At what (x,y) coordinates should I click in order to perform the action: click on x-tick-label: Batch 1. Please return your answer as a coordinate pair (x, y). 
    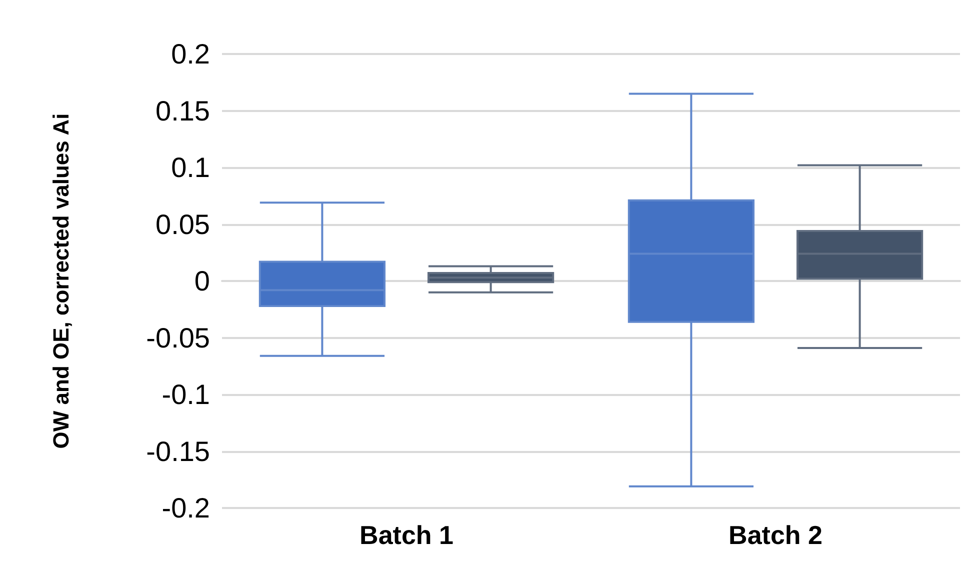
    Looking at the image, I should click on (407, 535).